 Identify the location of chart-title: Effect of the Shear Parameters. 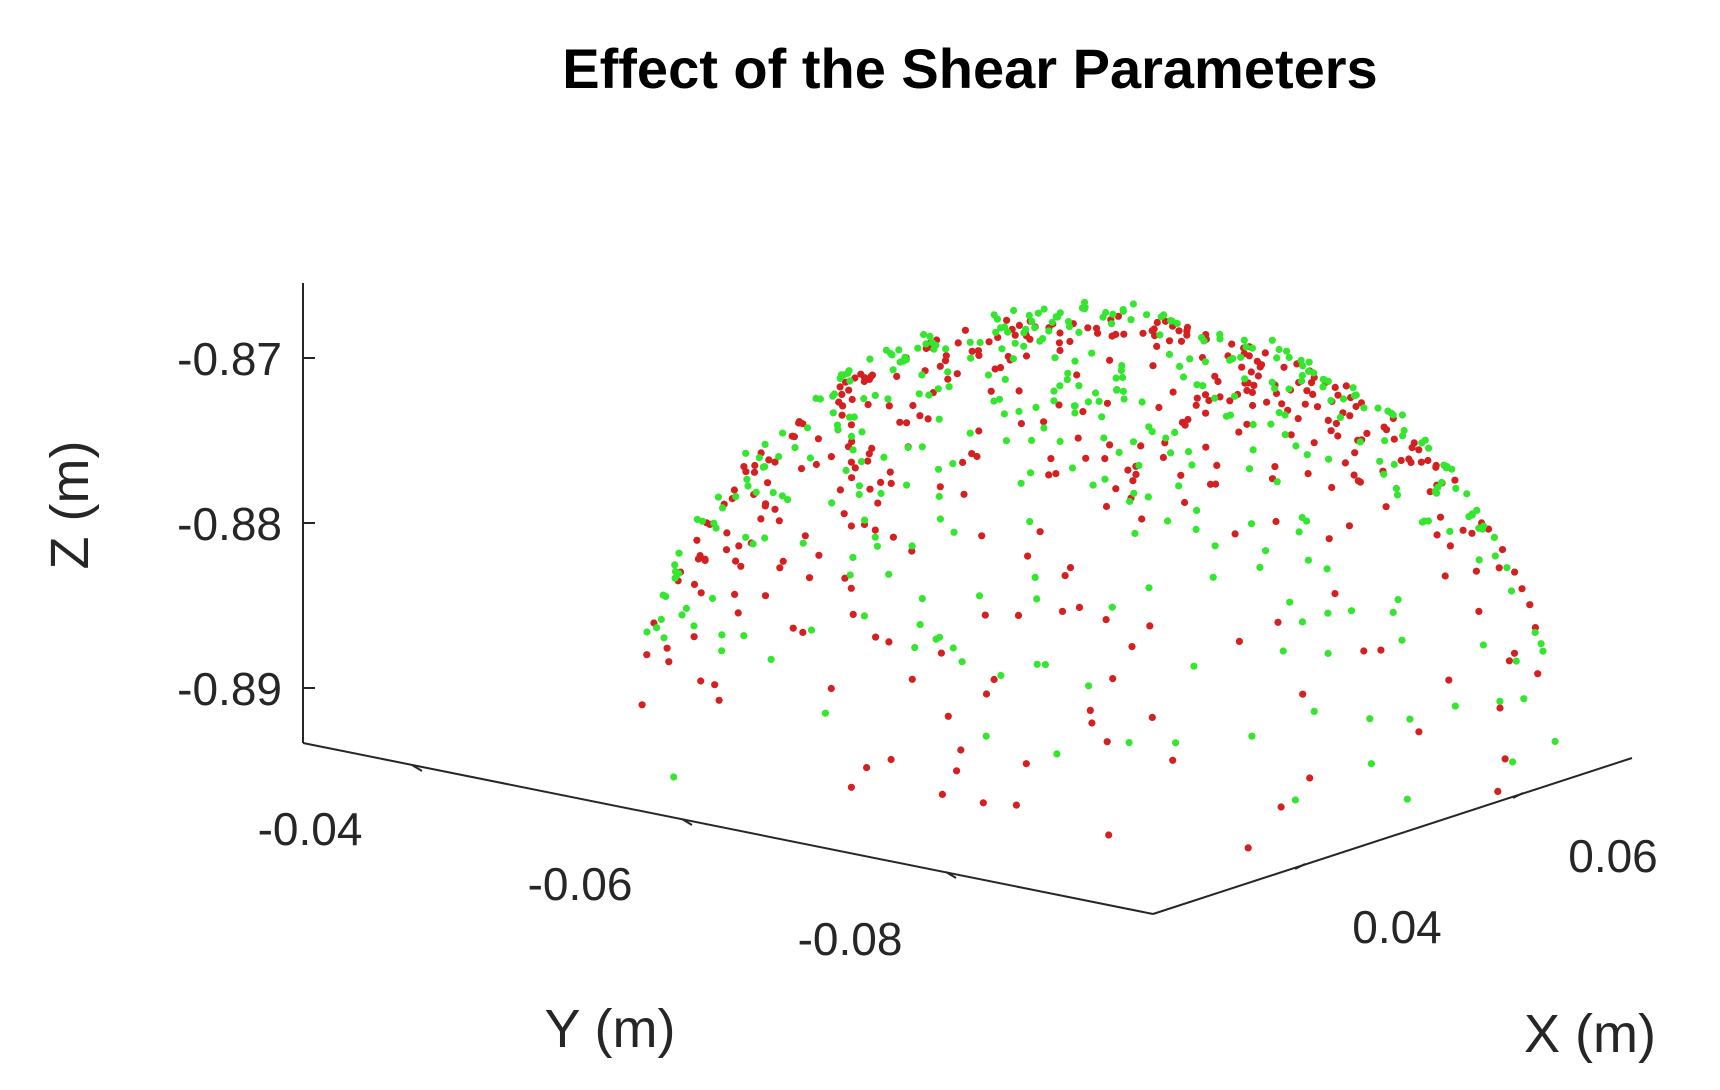
(969, 68).